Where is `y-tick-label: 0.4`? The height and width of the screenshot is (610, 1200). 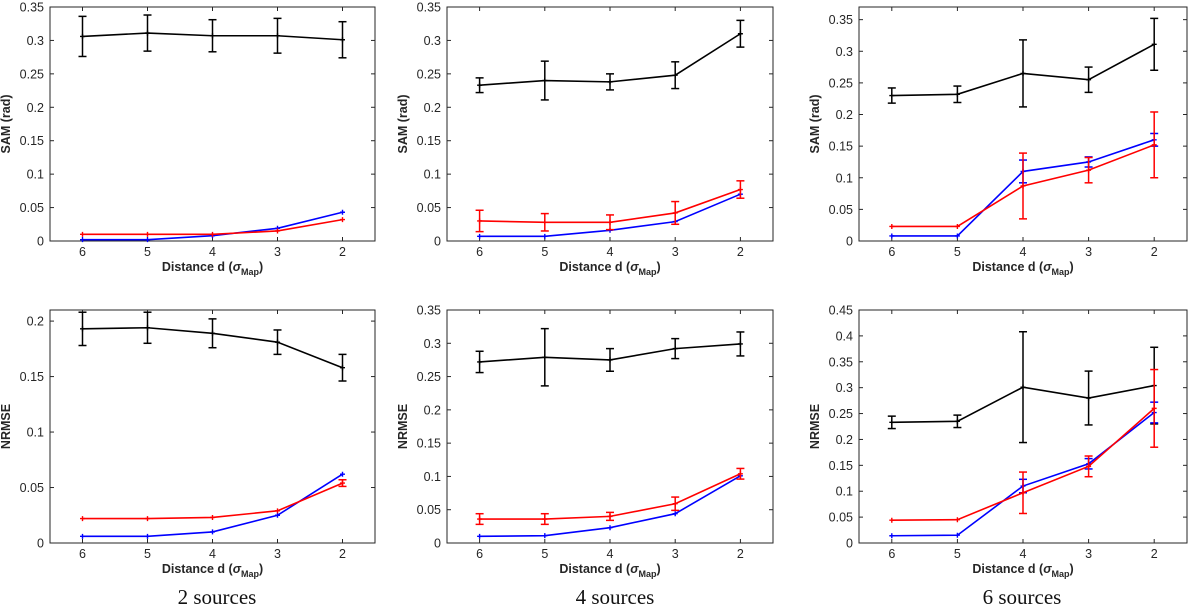
y-tick-label: 0.4 is located at coordinates (844, 336).